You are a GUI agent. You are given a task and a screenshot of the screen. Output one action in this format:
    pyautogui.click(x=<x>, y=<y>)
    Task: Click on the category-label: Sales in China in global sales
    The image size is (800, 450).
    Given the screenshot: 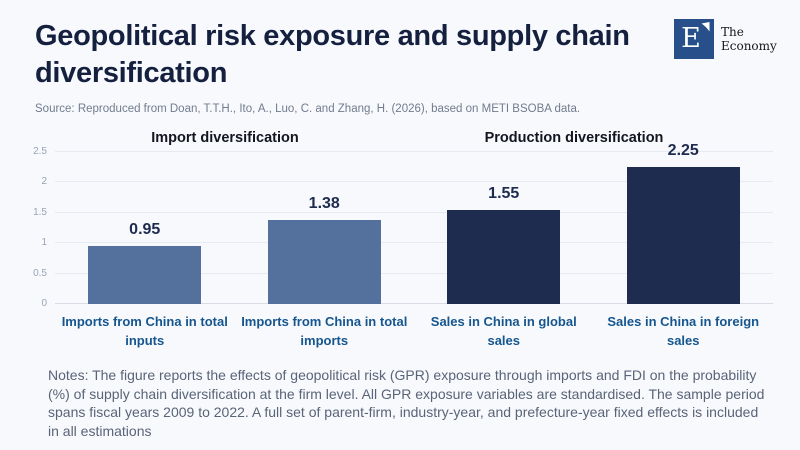 What is the action you would take?
    pyautogui.click(x=503, y=331)
    